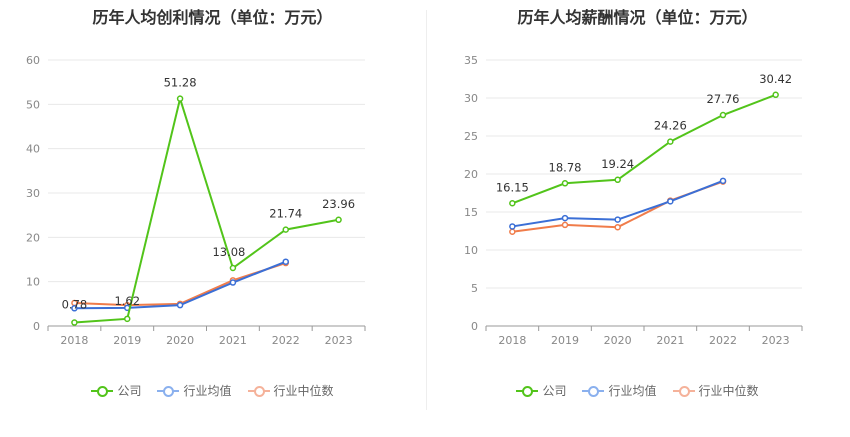  What do you see at coordinates (474, 288) in the screenshot?
I see `y-tick-label: 5` at bounding box center [474, 288].